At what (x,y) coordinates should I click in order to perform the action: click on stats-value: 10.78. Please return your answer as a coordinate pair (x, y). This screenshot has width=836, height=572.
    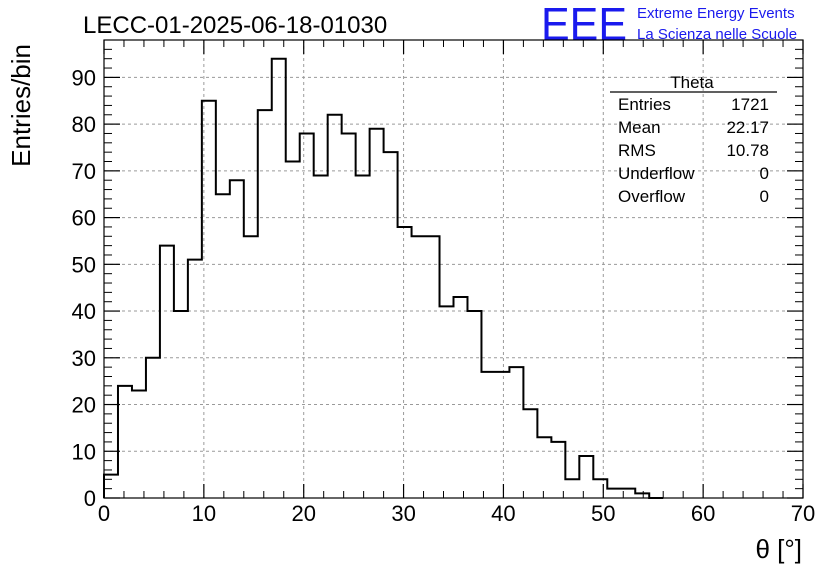
    Looking at the image, I should click on (747, 150).